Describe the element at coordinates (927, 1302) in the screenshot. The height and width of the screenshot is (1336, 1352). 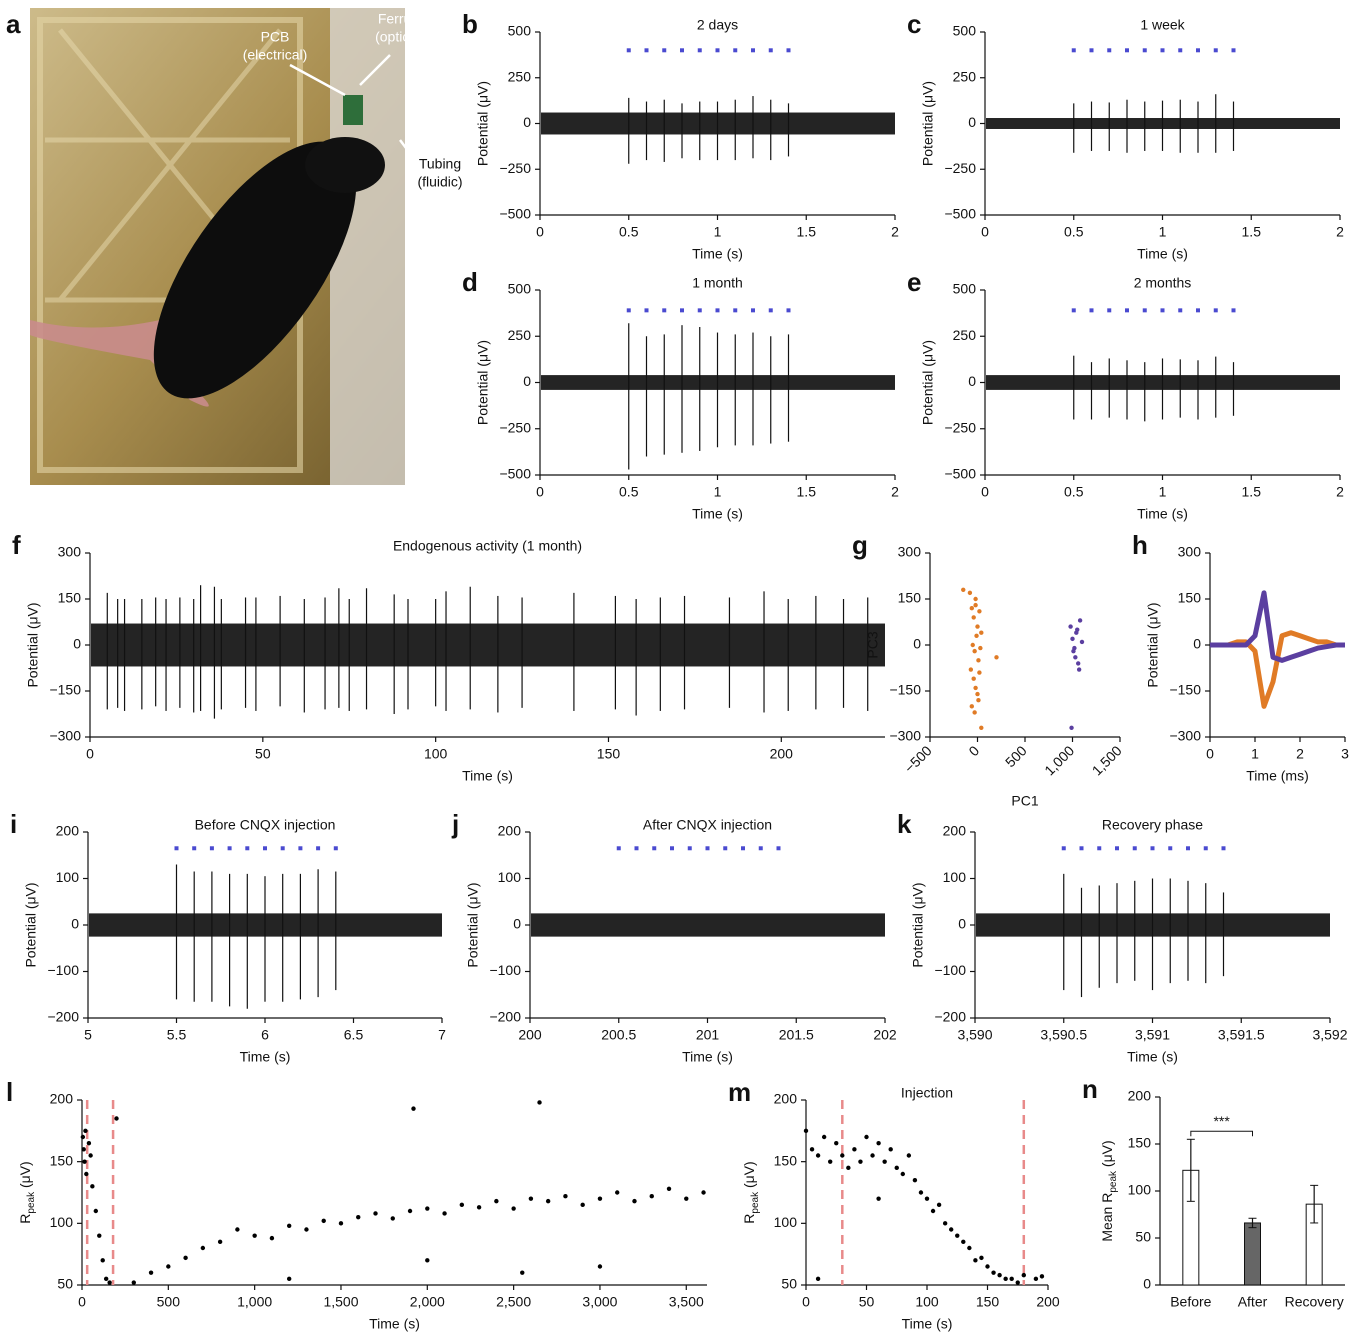
I see `x-tick-label: 100` at that location.